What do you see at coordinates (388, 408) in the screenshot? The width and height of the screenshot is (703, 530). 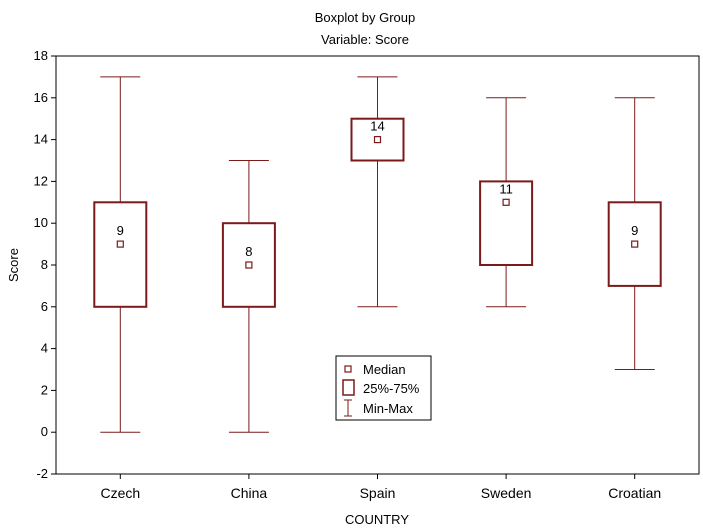 I see `legend-minmax-label: Min-Max` at bounding box center [388, 408].